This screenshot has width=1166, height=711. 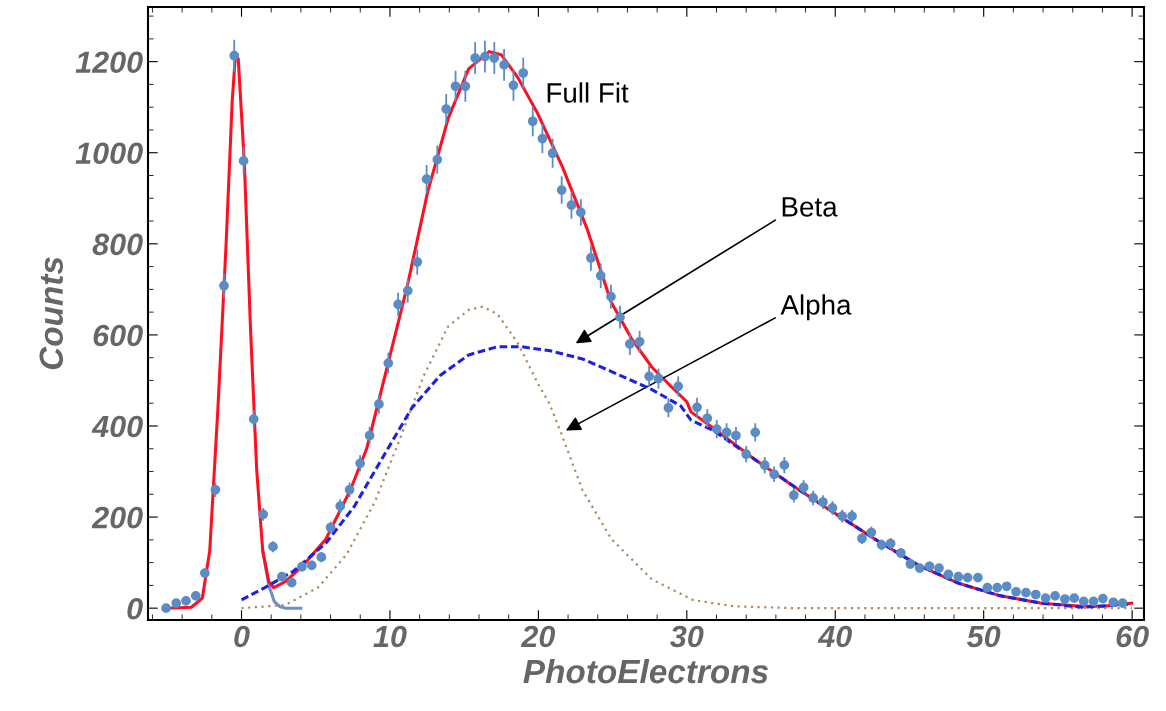 I want to click on x-tick-label: 20, so click(x=538, y=636).